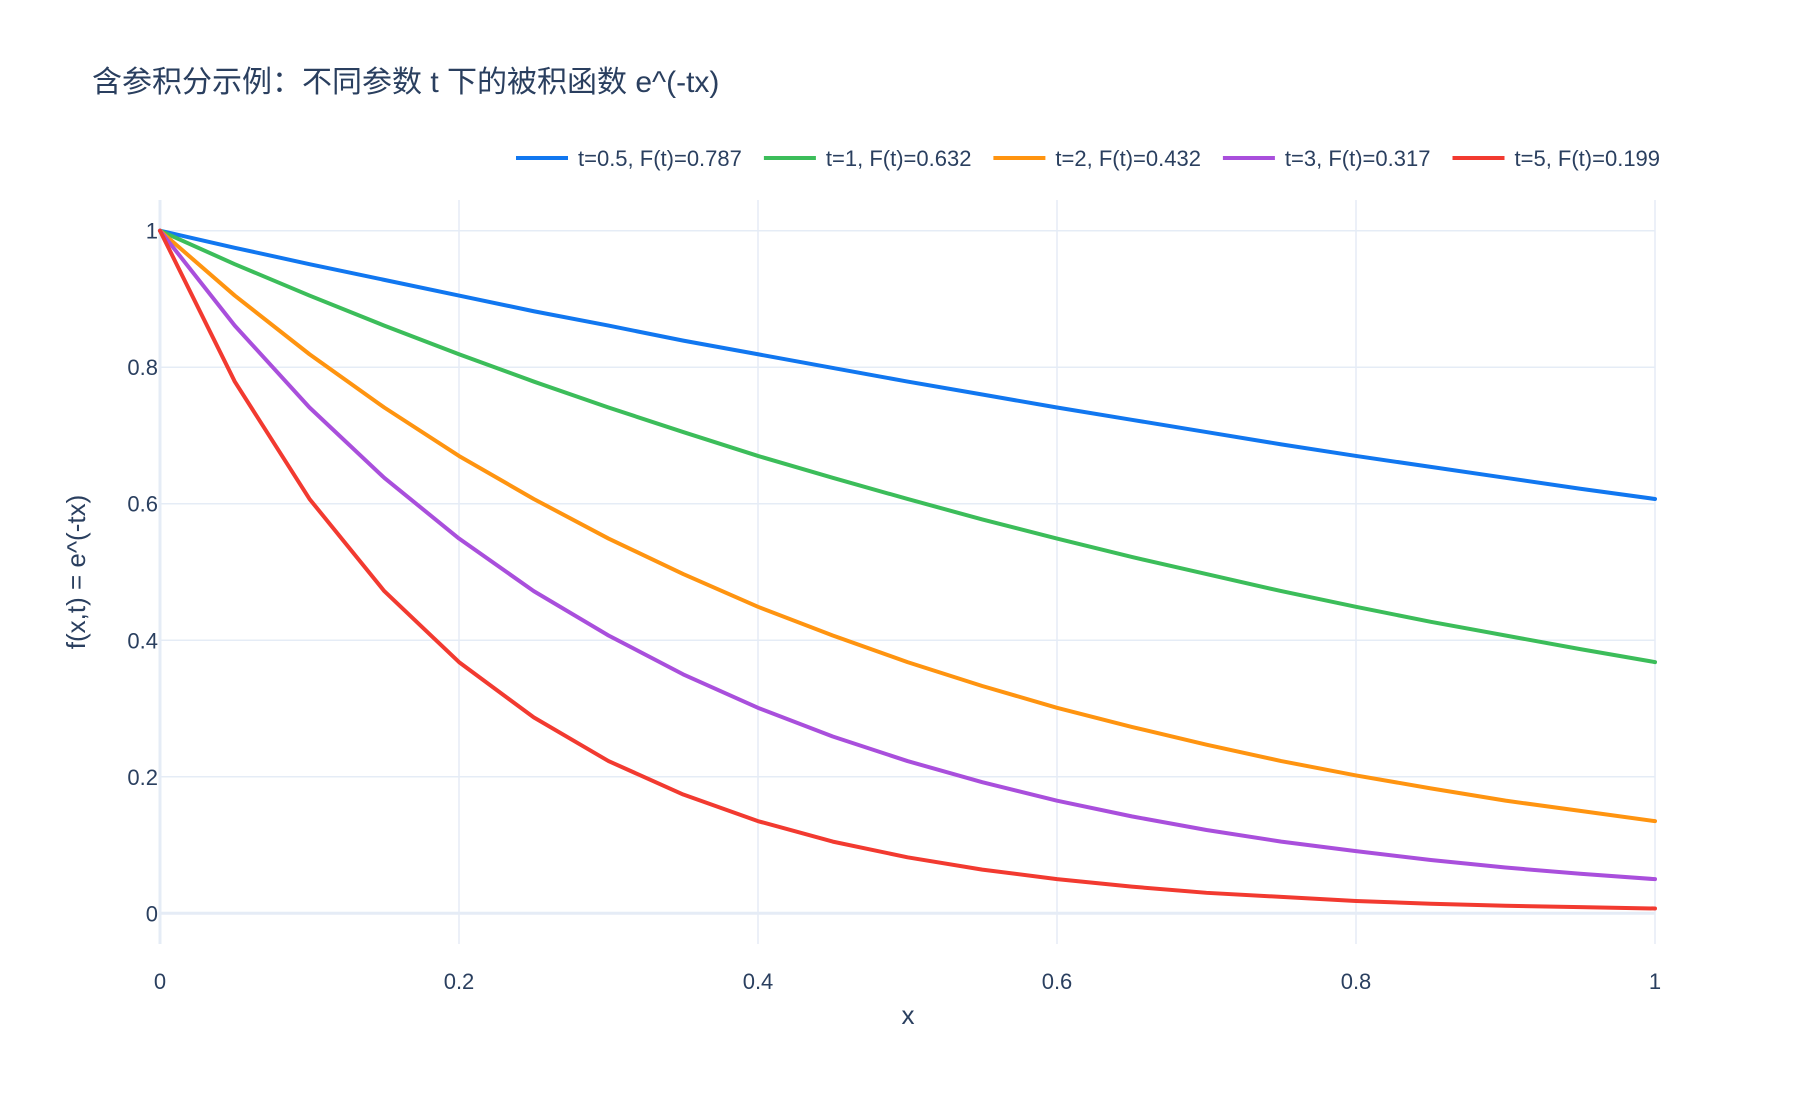 This screenshot has height=1105, width=1800. What do you see at coordinates (660, 158) in the screenshot?
I see `legend-label: t=0.5, F(t)=0.787` at bounding box center [660, 158].